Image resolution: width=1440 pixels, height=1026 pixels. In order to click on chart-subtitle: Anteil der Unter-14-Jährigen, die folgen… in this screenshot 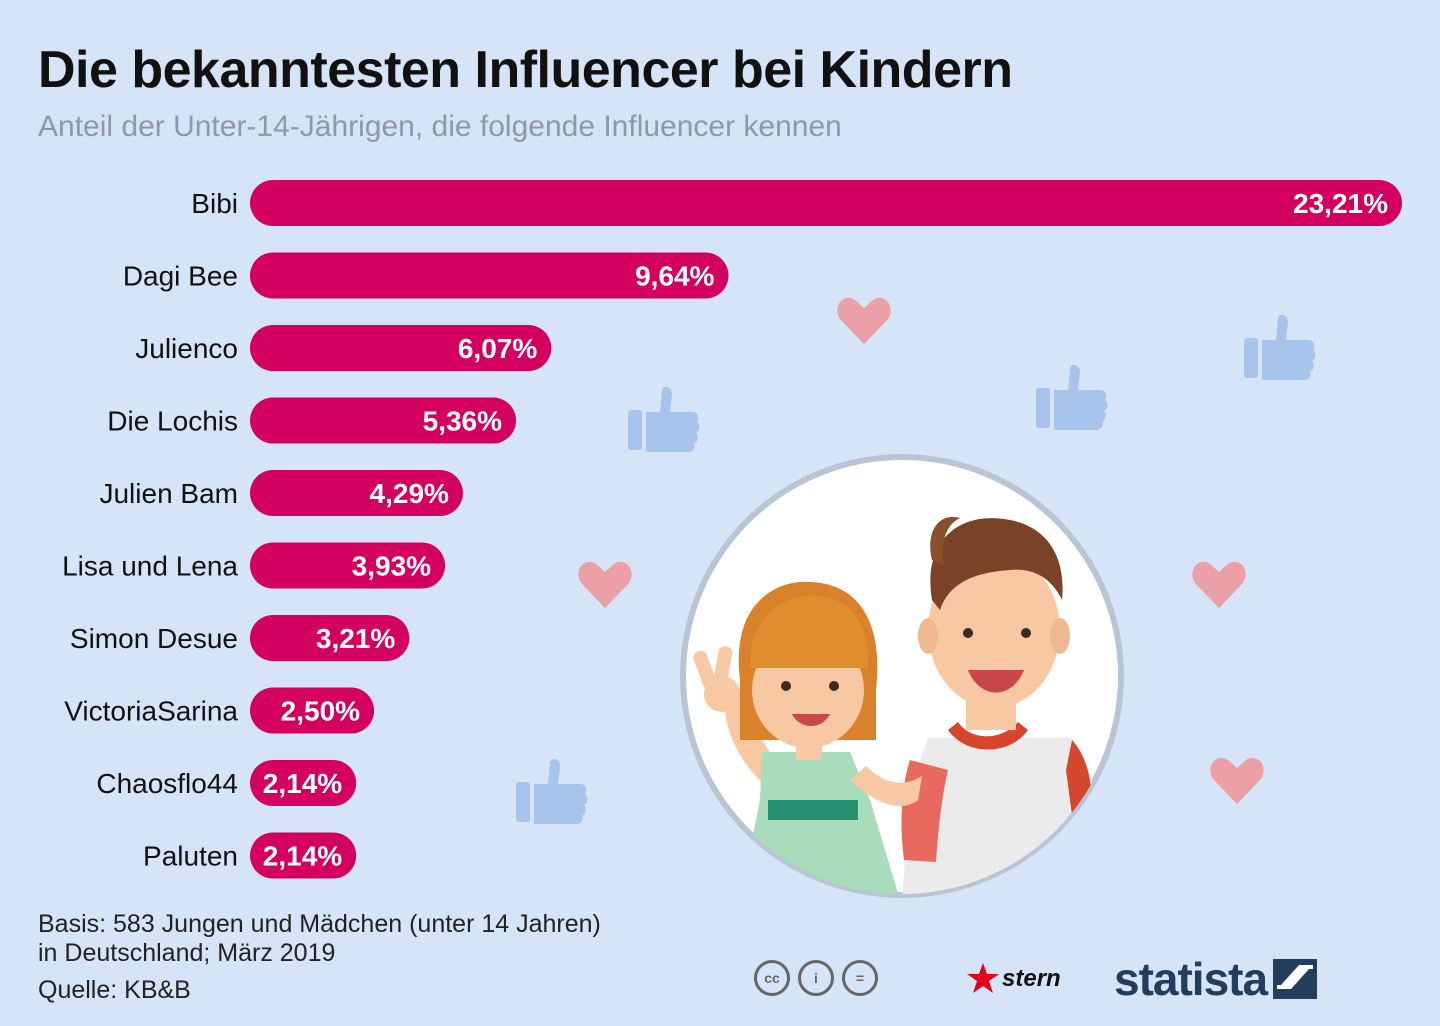, I will do `click(440, 126)`.